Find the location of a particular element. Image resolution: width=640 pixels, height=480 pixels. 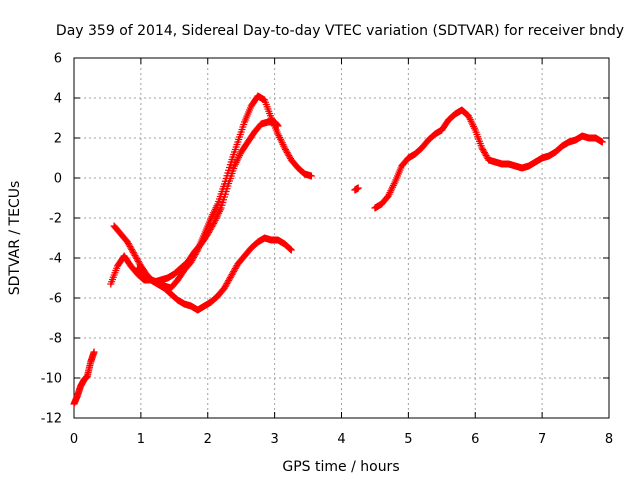

series-track-d is located at coordinates (214, 274).